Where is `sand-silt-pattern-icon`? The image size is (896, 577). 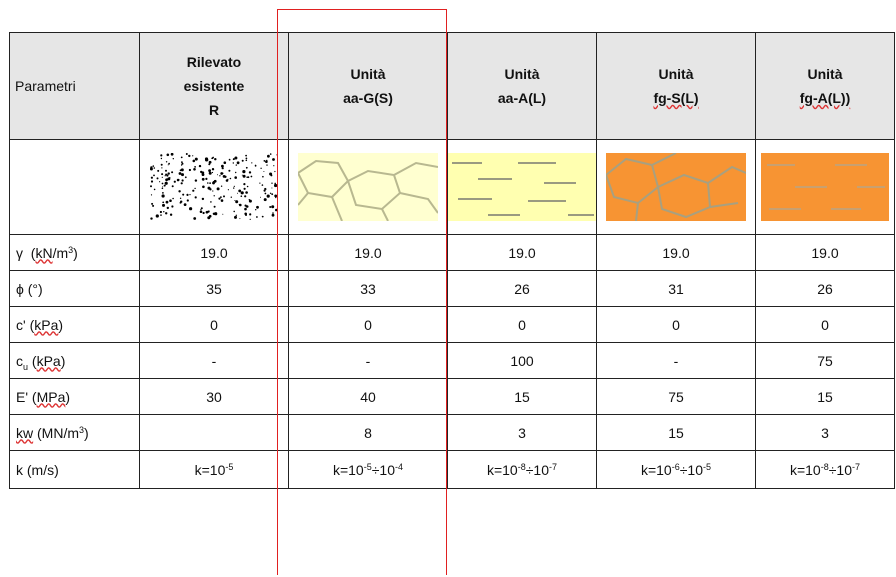 sand-silt-pattern-icon is located at coordinates (676, 187).